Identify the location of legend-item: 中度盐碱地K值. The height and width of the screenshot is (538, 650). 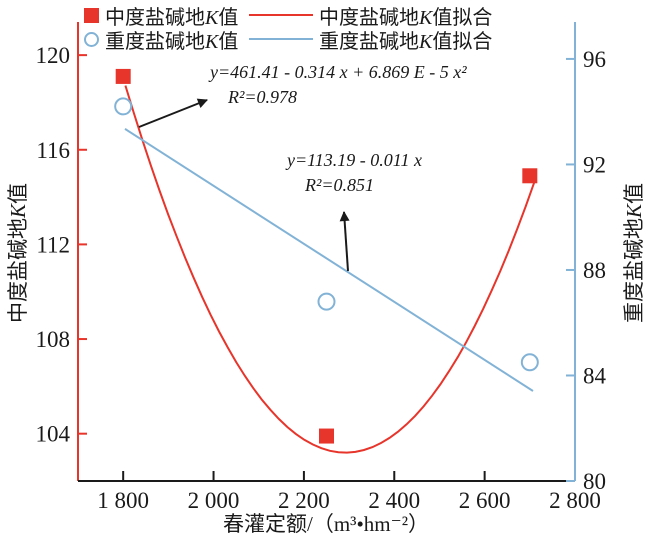
(165, 15).